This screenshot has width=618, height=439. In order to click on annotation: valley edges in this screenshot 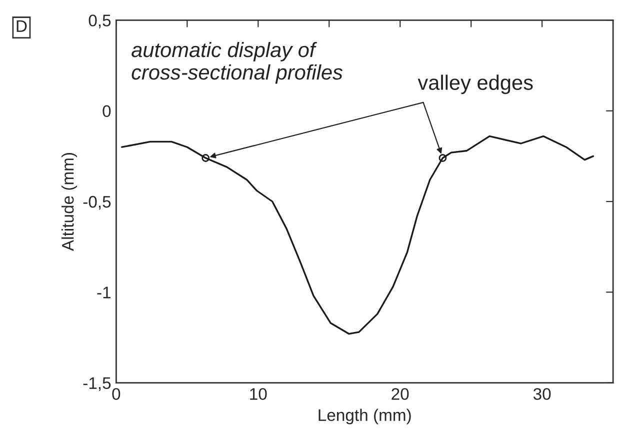, I will do `click(475, 84)`.